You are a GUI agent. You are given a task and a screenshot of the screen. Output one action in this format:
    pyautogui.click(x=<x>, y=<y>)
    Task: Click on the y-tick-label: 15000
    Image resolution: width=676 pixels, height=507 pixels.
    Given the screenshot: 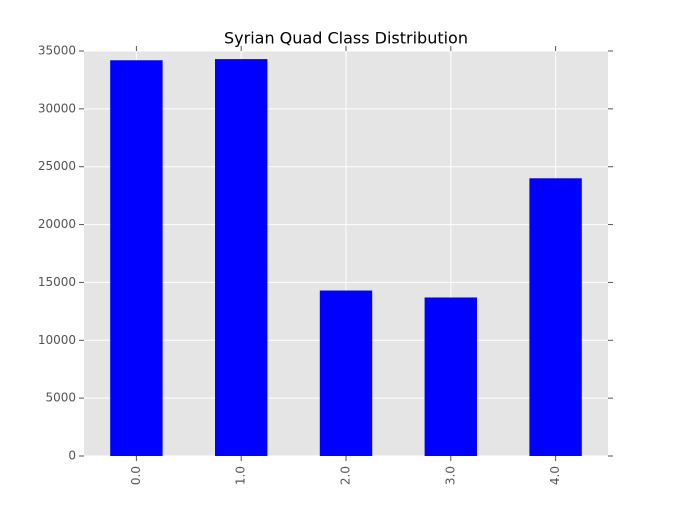 What is the action you would take?
    pyautogui.click(x=57, y=282)
    